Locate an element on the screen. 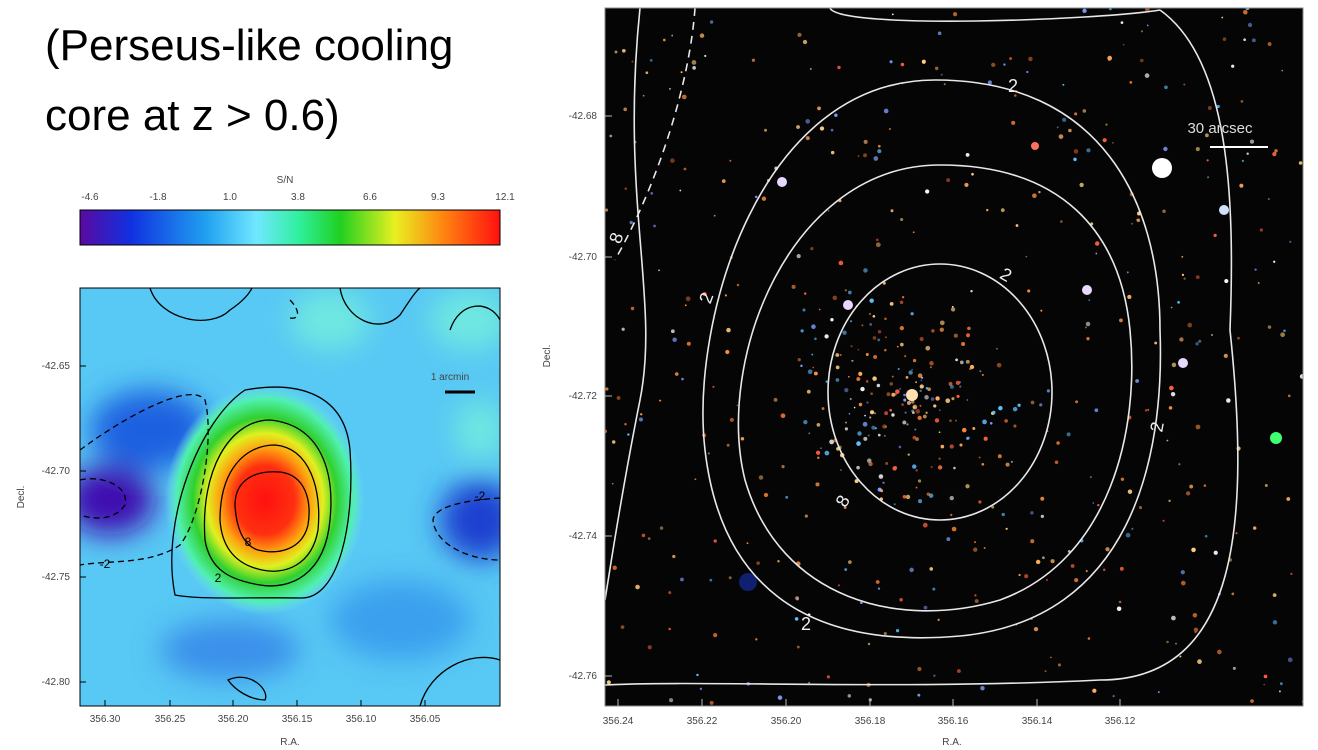 The image size is (1318, 750). y-label: Decl. is located at coordinates (21, 497).